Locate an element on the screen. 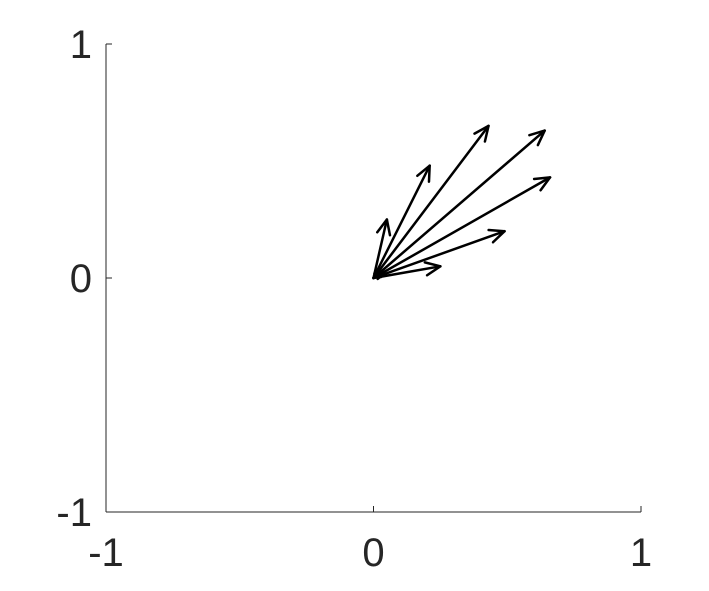 Image resolution: width=709 pixels, height=591 pixels. vector-field is located at coordinates (462, 202).